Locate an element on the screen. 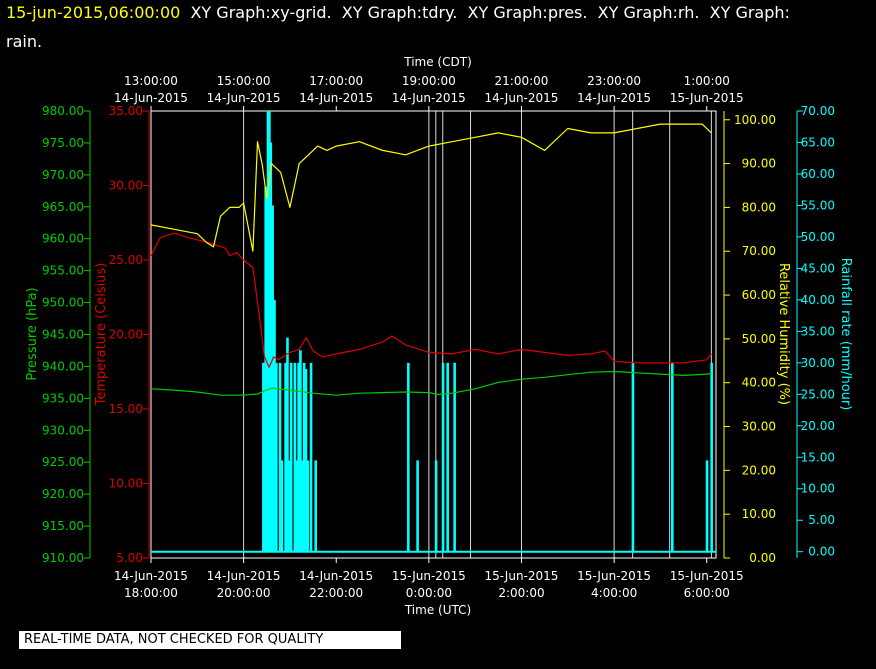 This screenshot has height=669, width=876. temperature-tick-label: 20.00 is located at coordinates (126, 335).